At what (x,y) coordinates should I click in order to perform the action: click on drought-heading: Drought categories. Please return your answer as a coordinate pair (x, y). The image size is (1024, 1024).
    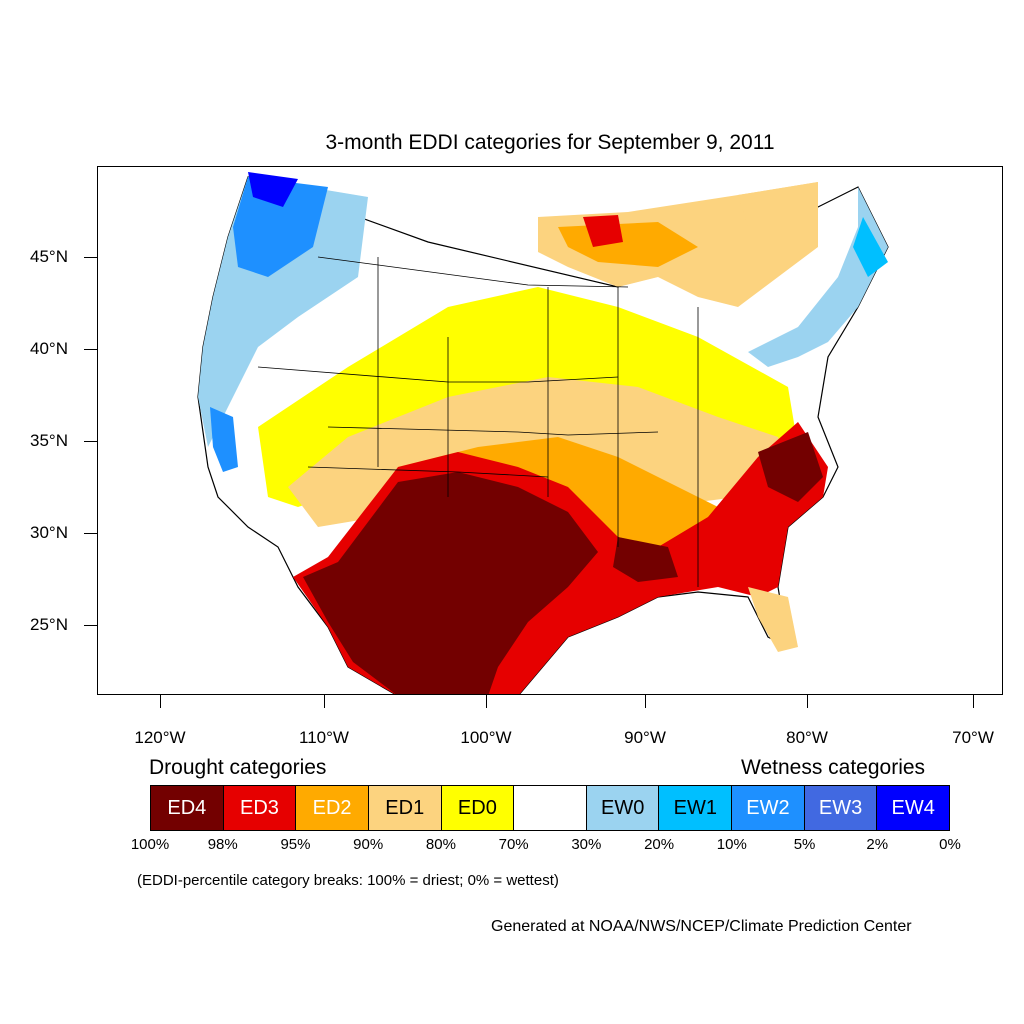
    Looking at the image, I should click on (238, 767).